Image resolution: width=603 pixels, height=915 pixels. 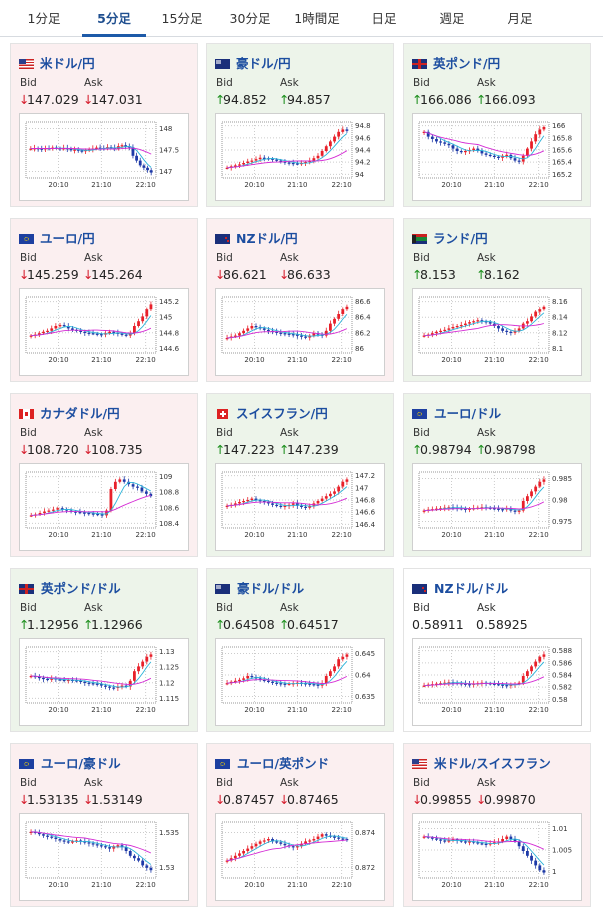 What do you see at coordinates (253, 62) in the screenshot?
I see `currency-pair-title: 豪ドル/円` at bounding box center [253, 62].